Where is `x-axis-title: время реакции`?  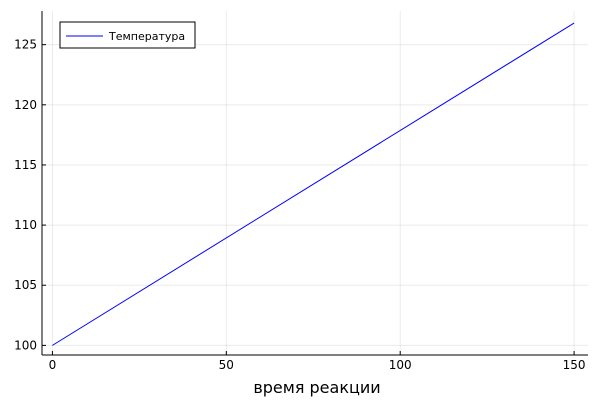 x-axis-title: время реакции is located at coordinates (316, 387).